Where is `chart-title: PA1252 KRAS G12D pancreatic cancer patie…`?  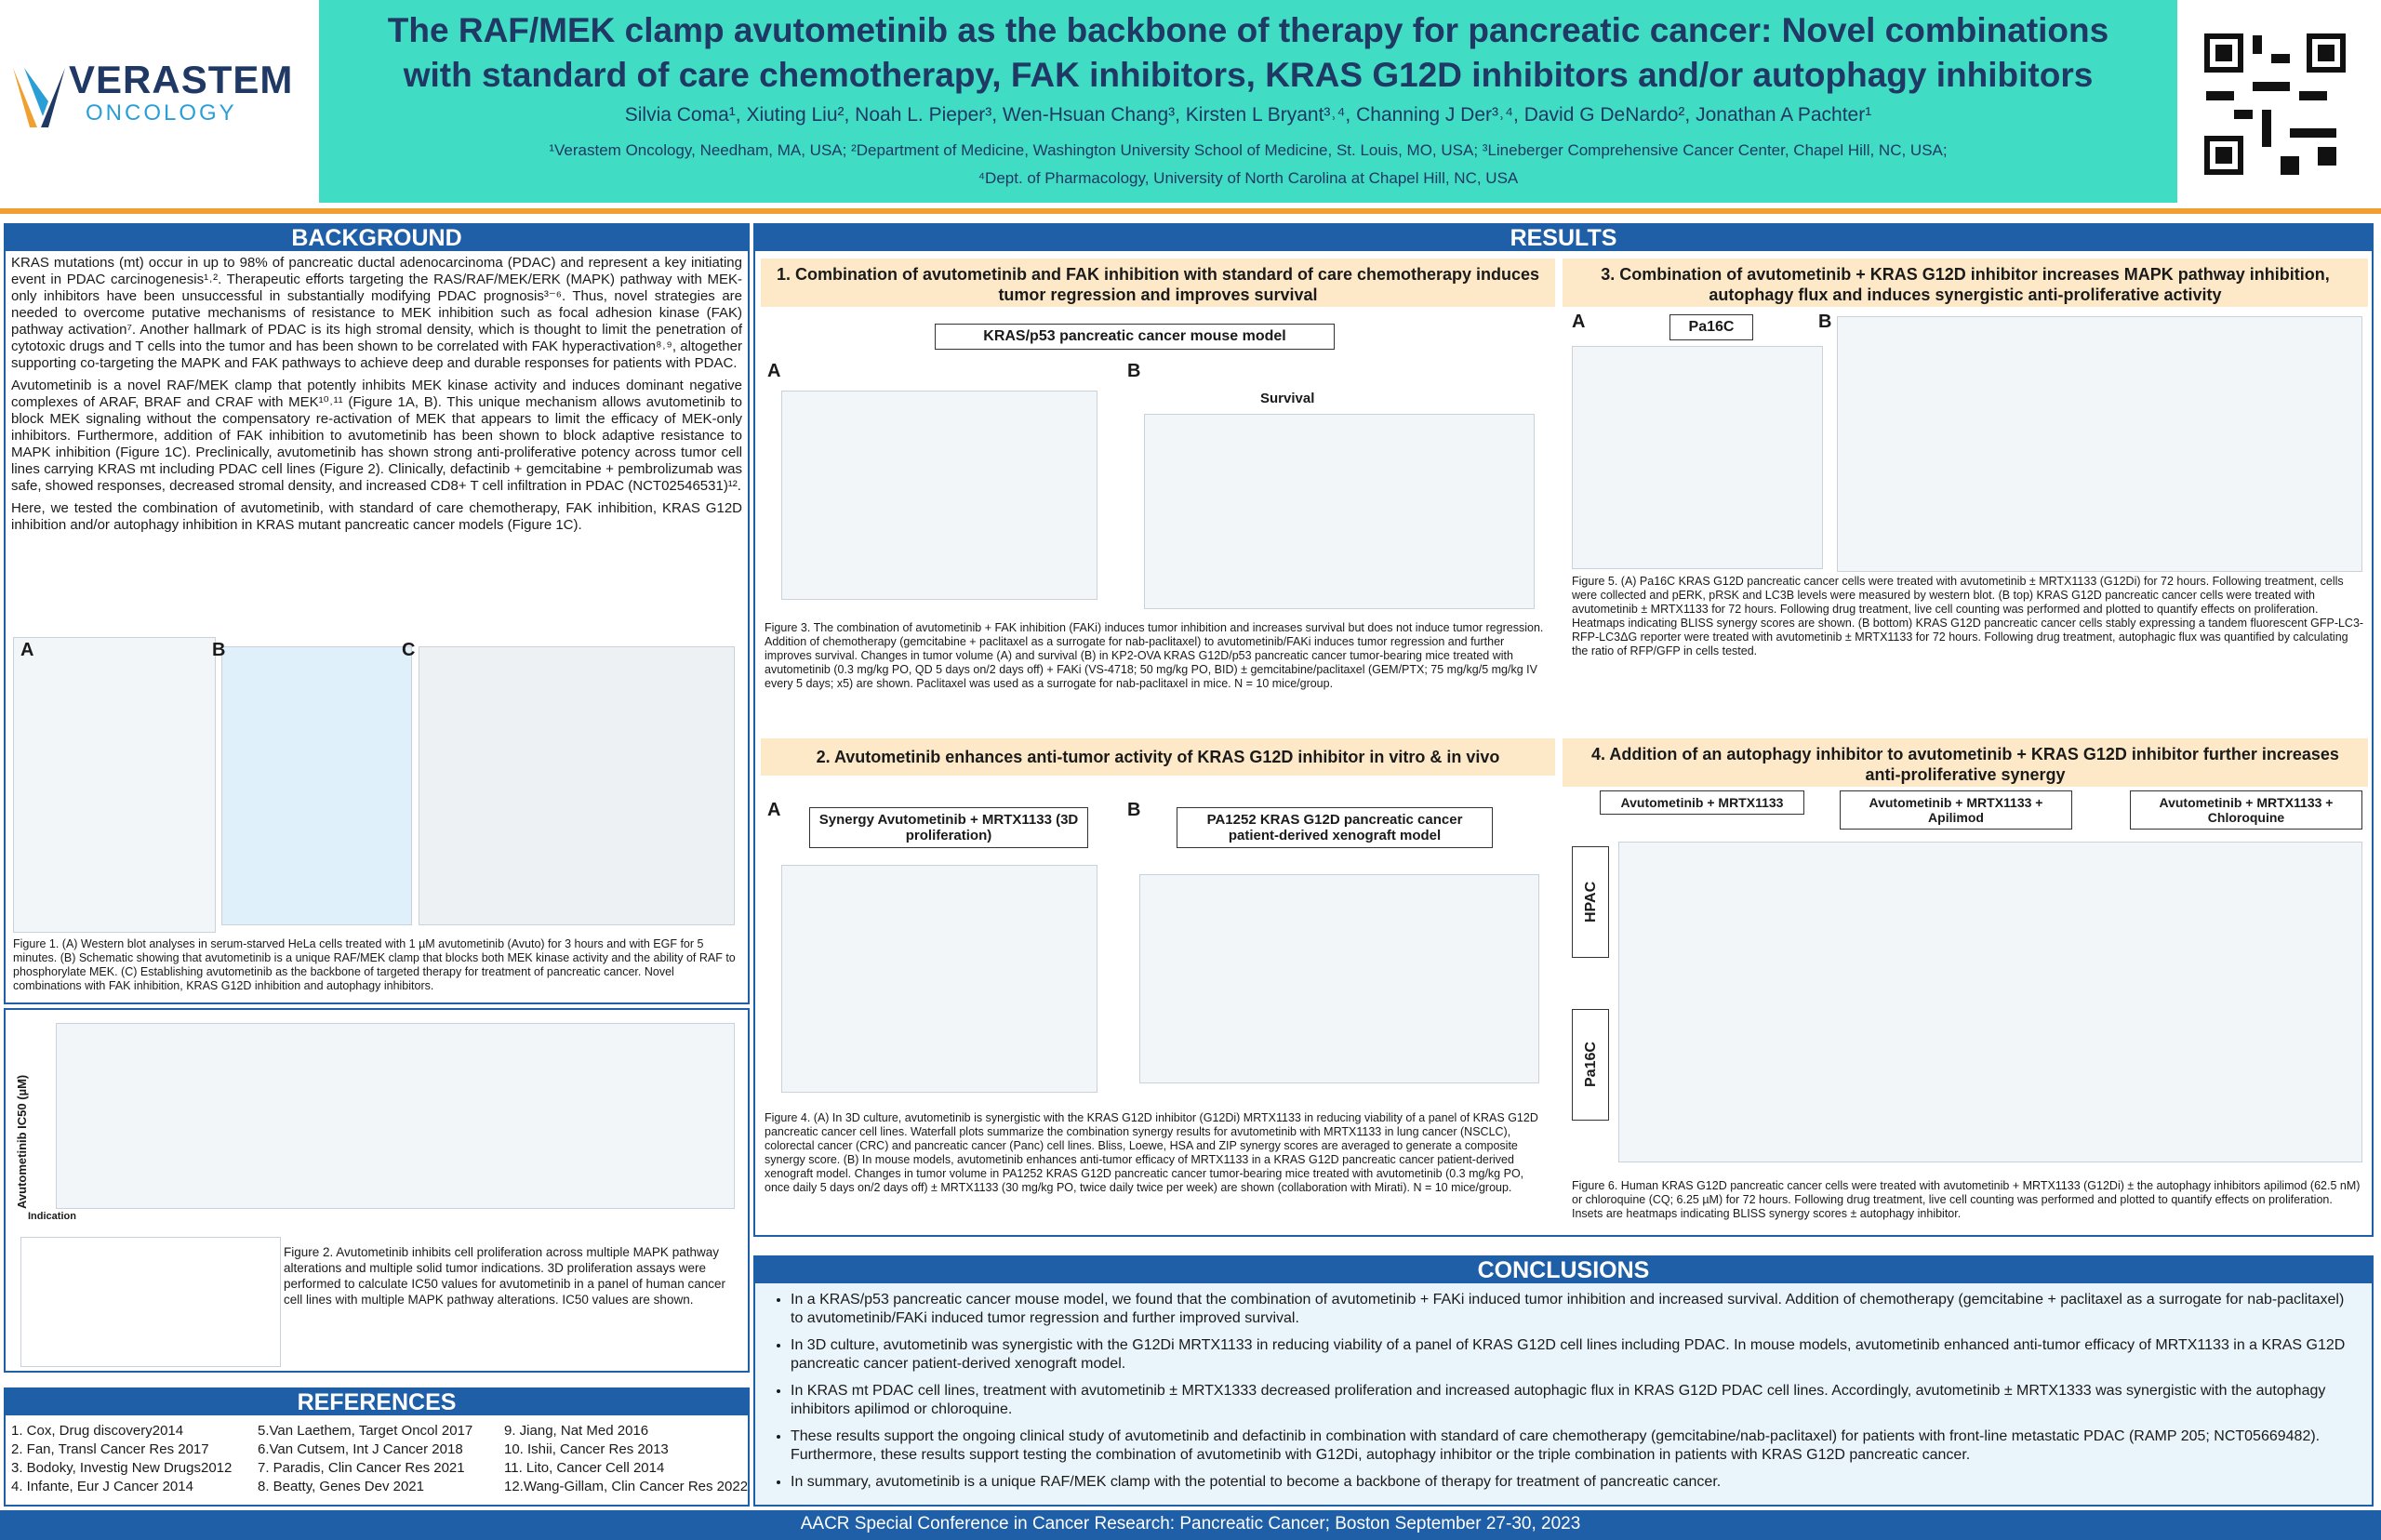
chart-title: PA1252 KRAS G12D pancreatic cancer patie… is located at coordinates (1335, 827).